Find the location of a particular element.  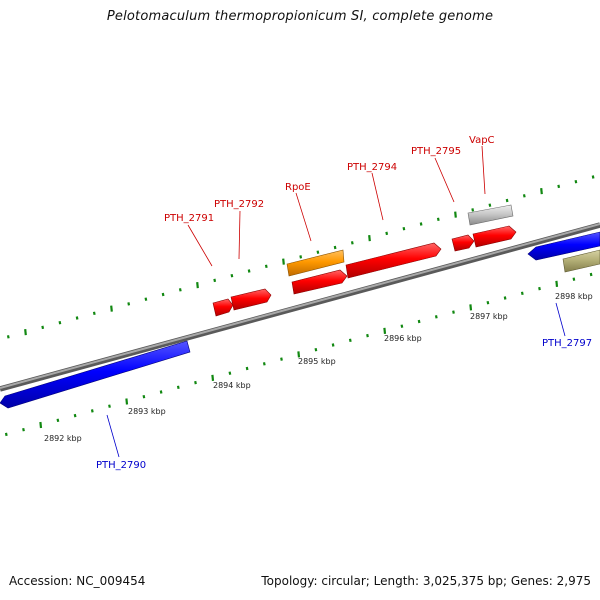

gene-vapc-pseudo is located at coordinates (490, 215).